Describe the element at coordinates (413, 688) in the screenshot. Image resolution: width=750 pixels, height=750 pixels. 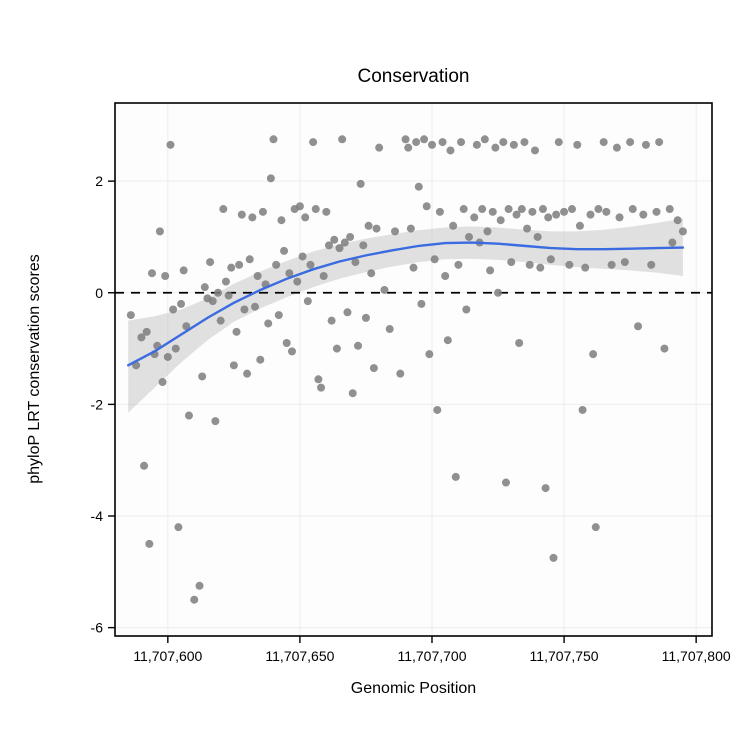
I see `x-axis-label: Genomic Position` at that location.